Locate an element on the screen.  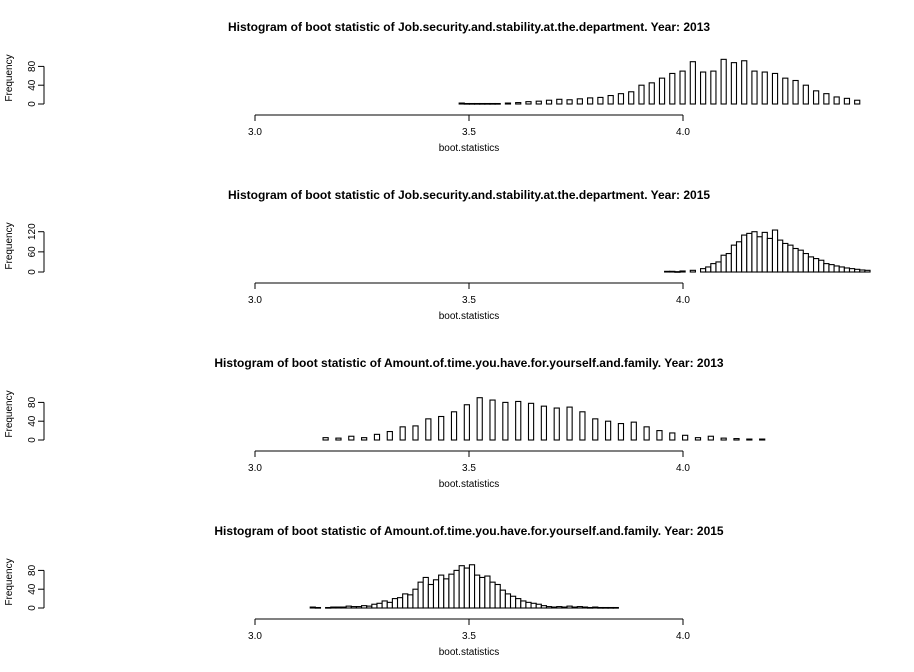
y-tick-label: 40 is located at coordinates (32, 85).